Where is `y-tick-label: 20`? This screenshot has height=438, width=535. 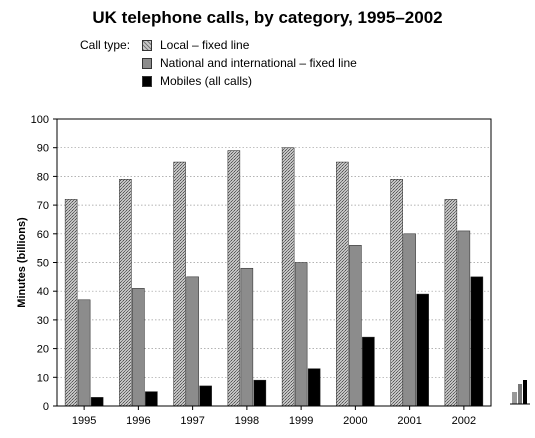
y-tick-label: 20 is located at coordinates (43, 350).